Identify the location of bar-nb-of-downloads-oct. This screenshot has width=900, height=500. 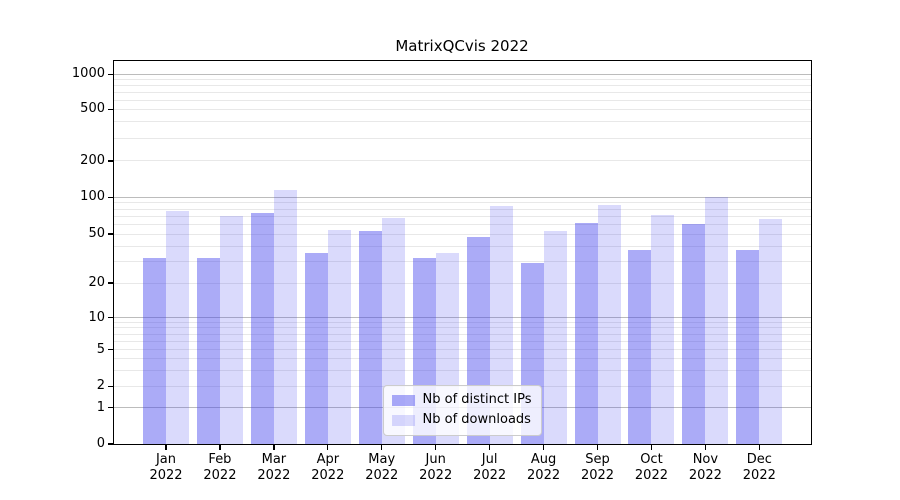
(663, 329).